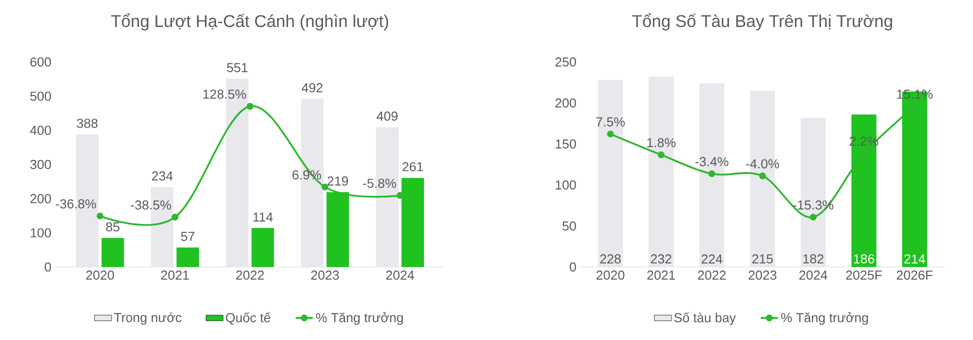  I want to click on data-label: 234, so click(162, 176).